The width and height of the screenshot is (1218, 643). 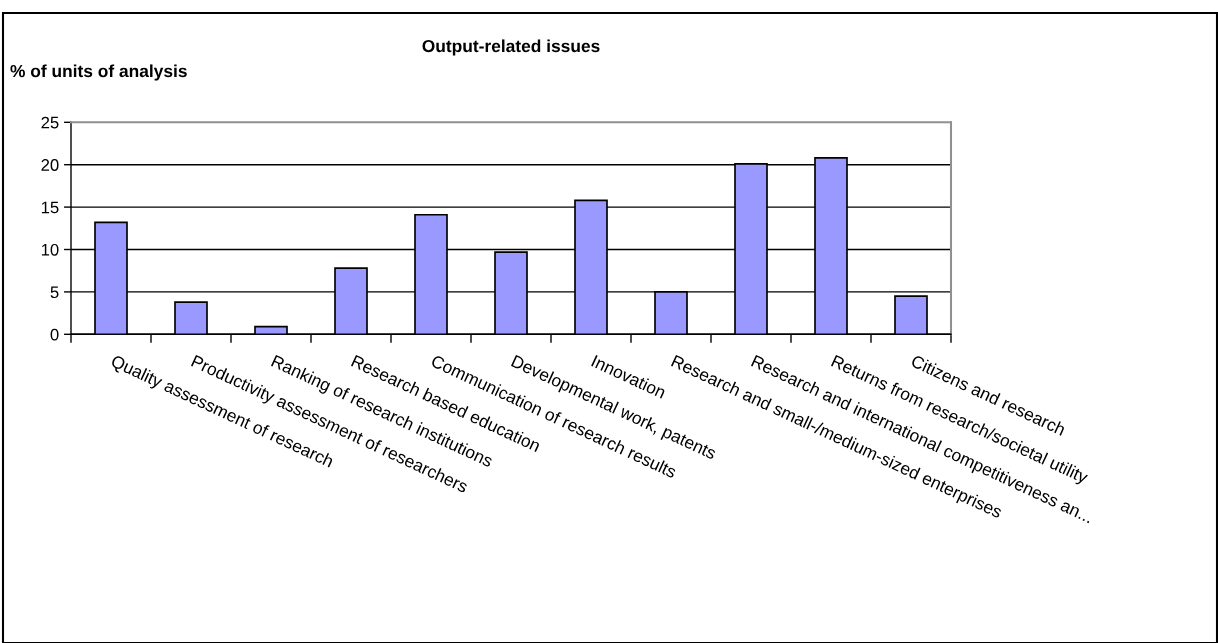 I want to click on y-axis-title: % of units of analysis, so click(x=98, y=72).